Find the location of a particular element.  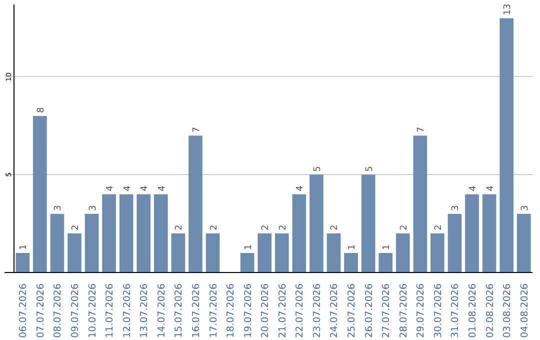

x-tick-label: 01.08.2026 is located at coordinates (473, 310).